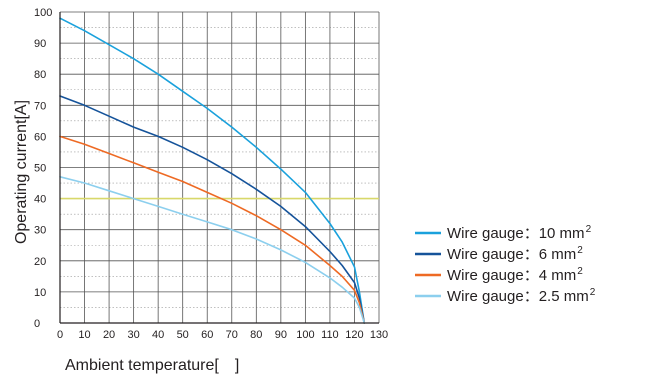  Describe the element at coordinates (21, 172) in the screenshot. I see `y-axis-label: Operating current[A]` at that location.